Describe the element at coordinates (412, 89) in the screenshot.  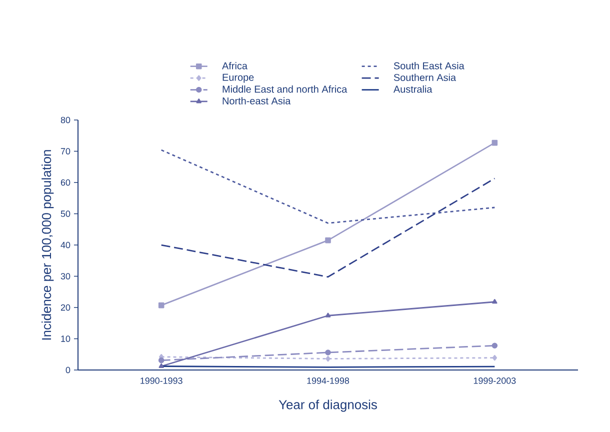
I see `legend-label: Australia` at that location.